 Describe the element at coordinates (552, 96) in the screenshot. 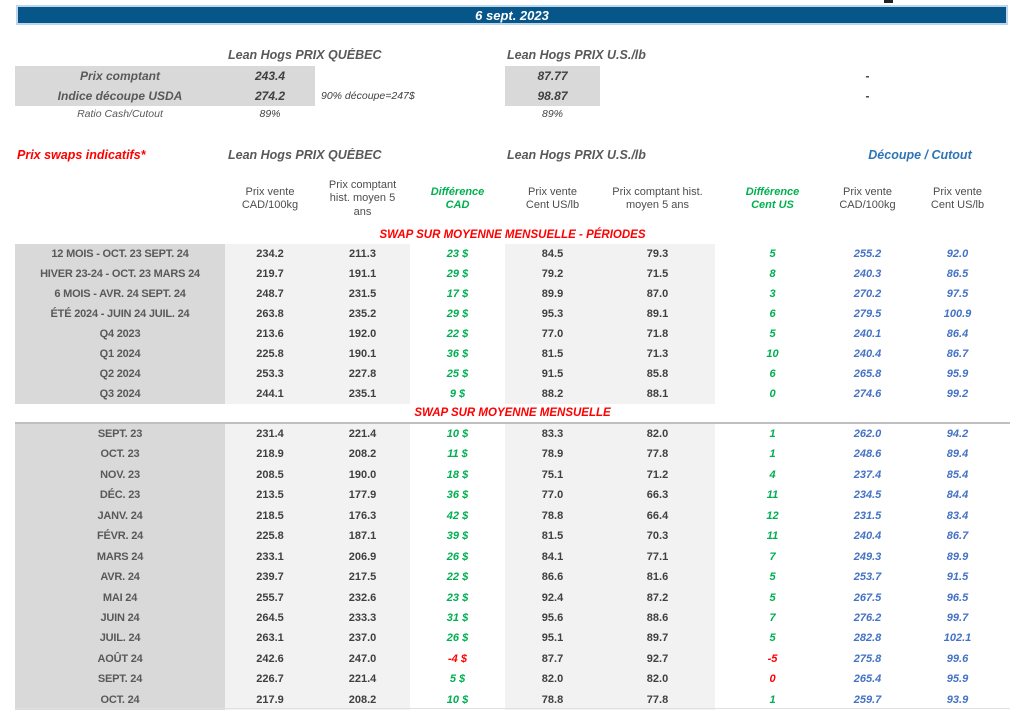

I see `spot-us-value: 98.87` at that location.